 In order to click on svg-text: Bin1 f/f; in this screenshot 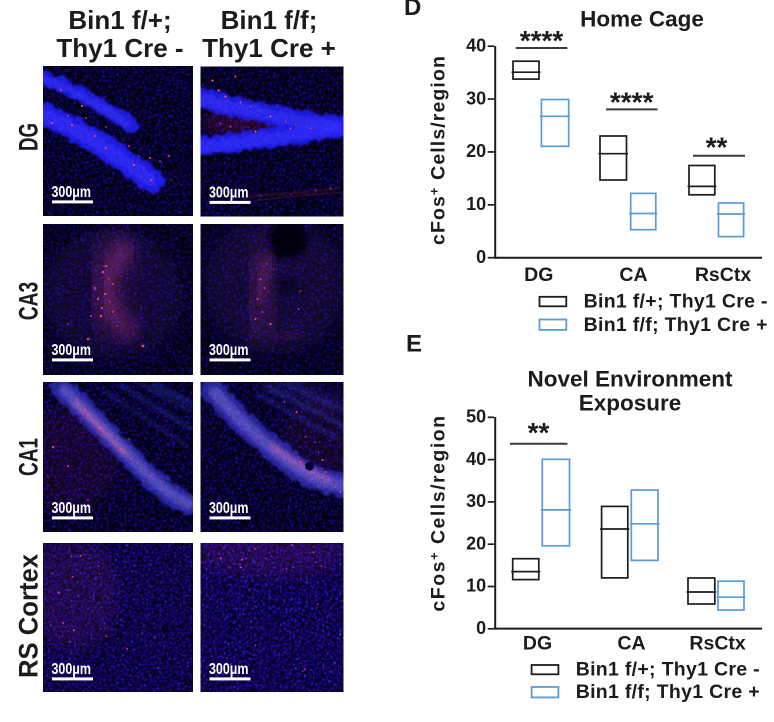, I will do `click(269, 20)`.